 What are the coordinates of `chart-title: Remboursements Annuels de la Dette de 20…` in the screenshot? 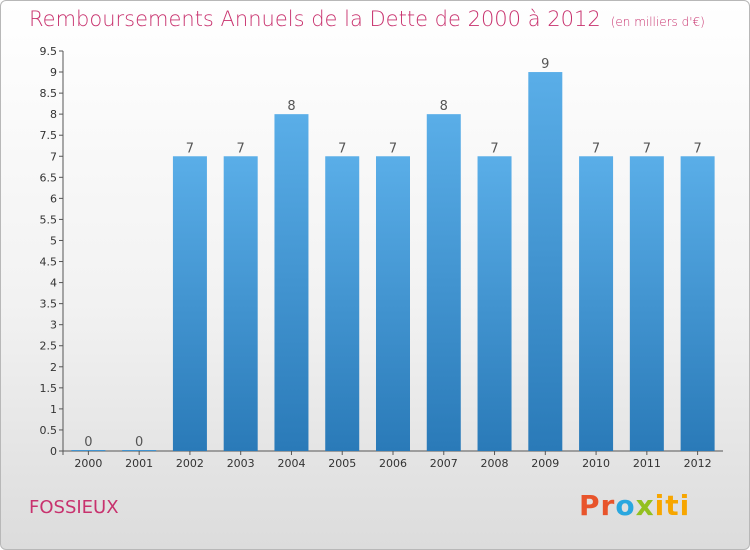 It's located at (367, 19).